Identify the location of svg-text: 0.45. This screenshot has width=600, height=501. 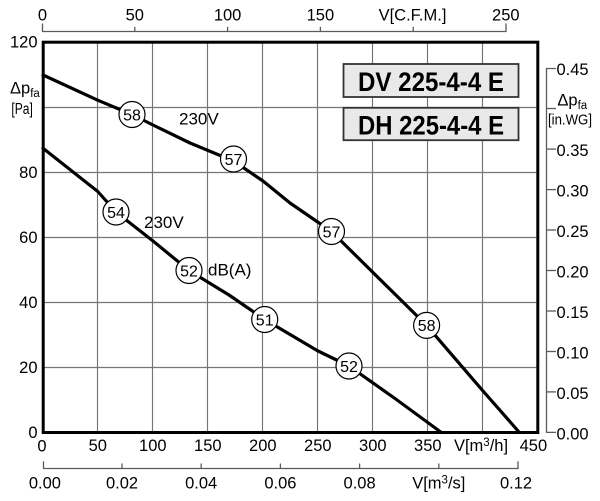
(573, 70).